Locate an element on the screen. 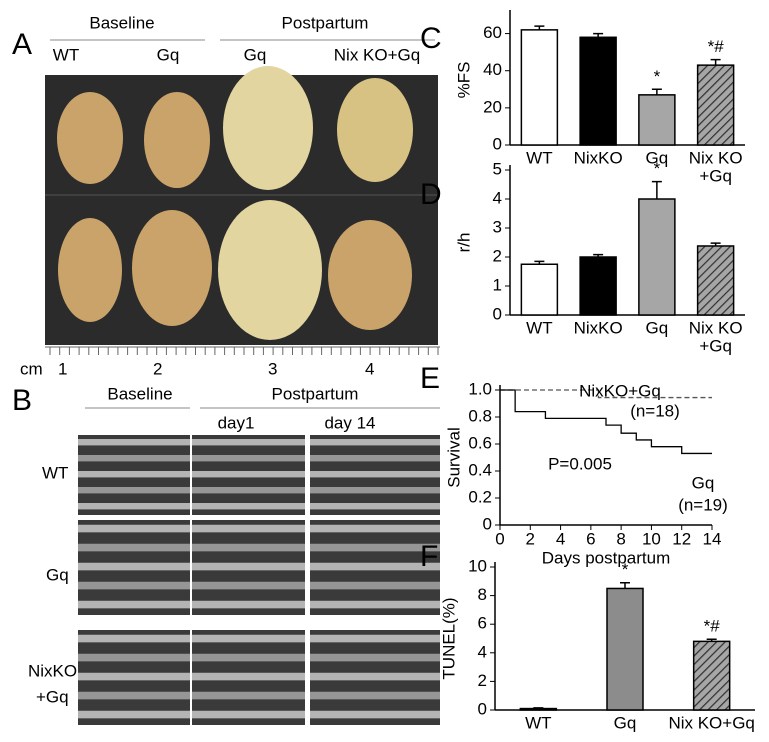 The width and height of the screenshot is (769, 742). day-label: day 14 is located at coordinates (349, 422).